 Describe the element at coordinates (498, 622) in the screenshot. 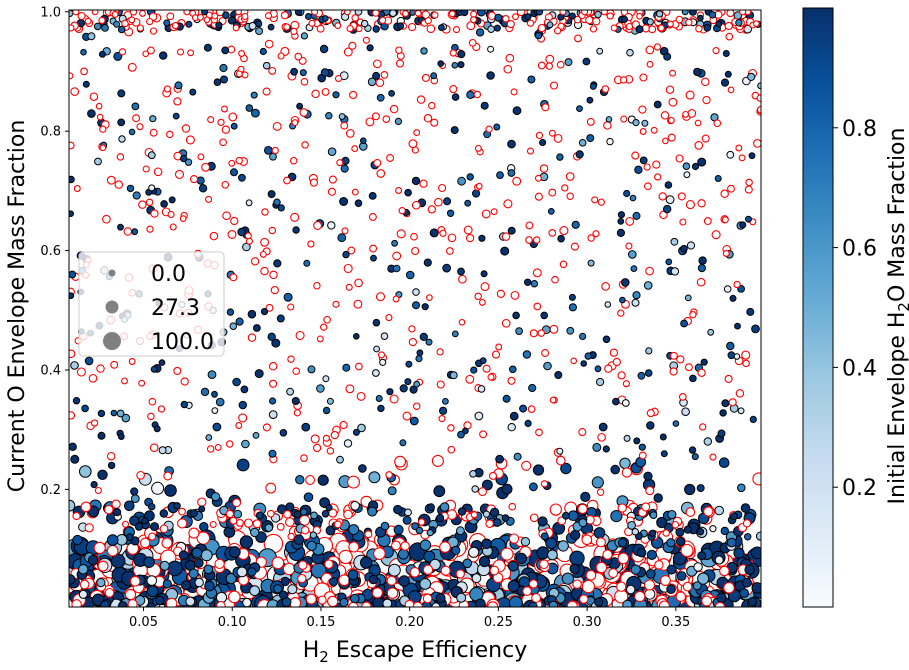

I see `x-tick-label: 0.25` at that location.